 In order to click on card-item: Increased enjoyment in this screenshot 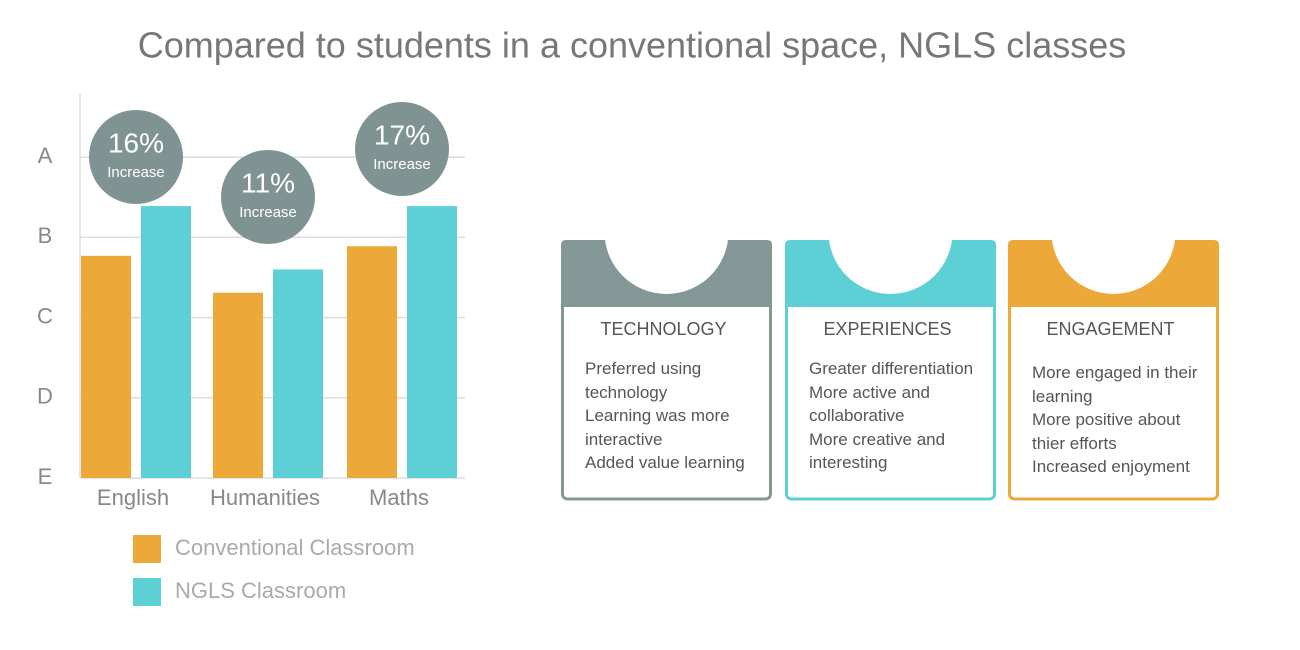, I will do `click(1111, 466)`.